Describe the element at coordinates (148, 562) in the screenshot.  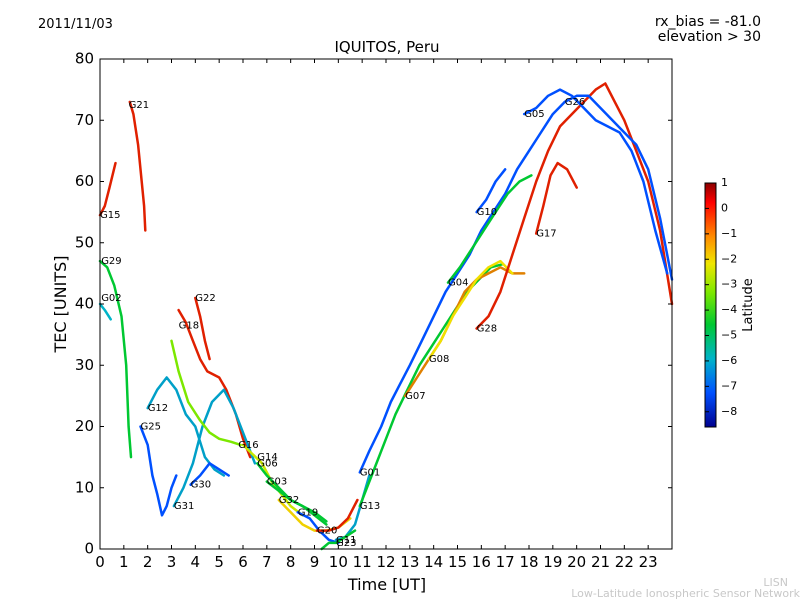
I see `x-tick-label: 2` at that location.